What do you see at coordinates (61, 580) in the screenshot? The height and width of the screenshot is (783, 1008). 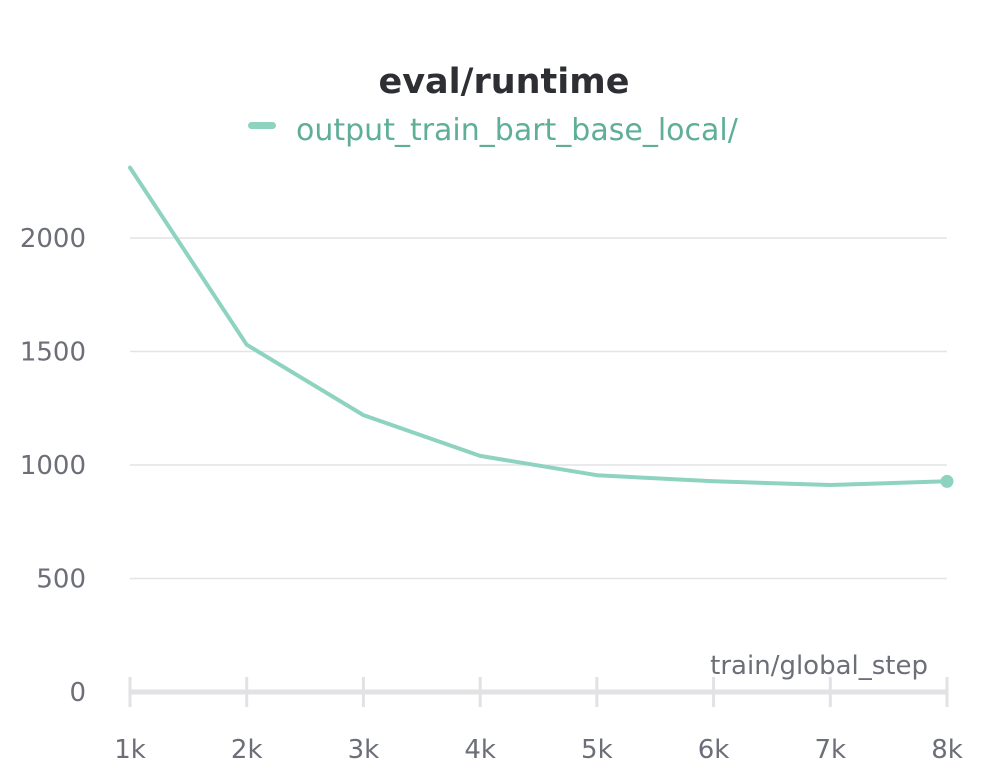 I see `y-tick-label: 500` at bounding box center [61, 580].